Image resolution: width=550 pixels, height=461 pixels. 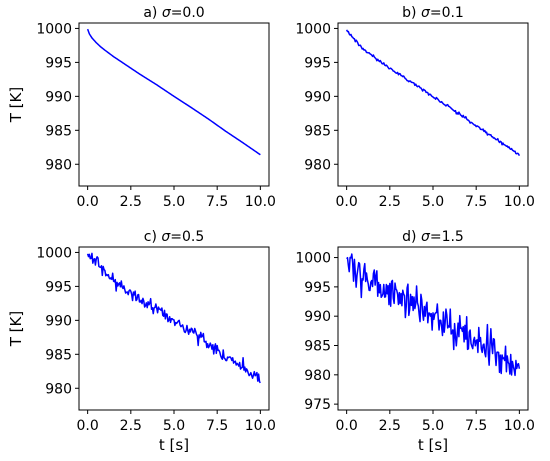 I want to click on title-suffix: =0.1, so click(x=447, y=13).